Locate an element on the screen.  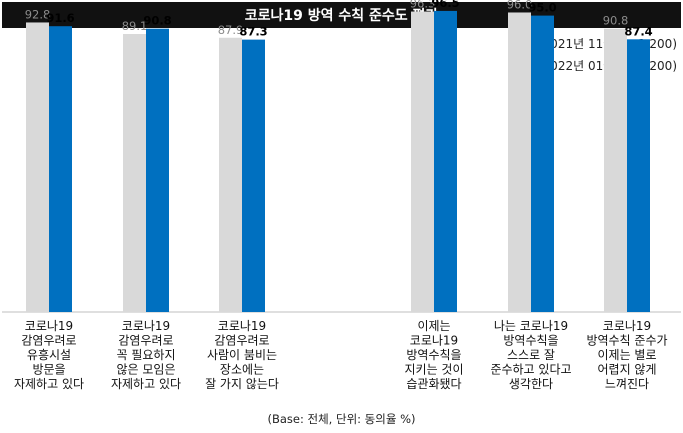
bar-s1-c4 is located at coordinates (422, 161).